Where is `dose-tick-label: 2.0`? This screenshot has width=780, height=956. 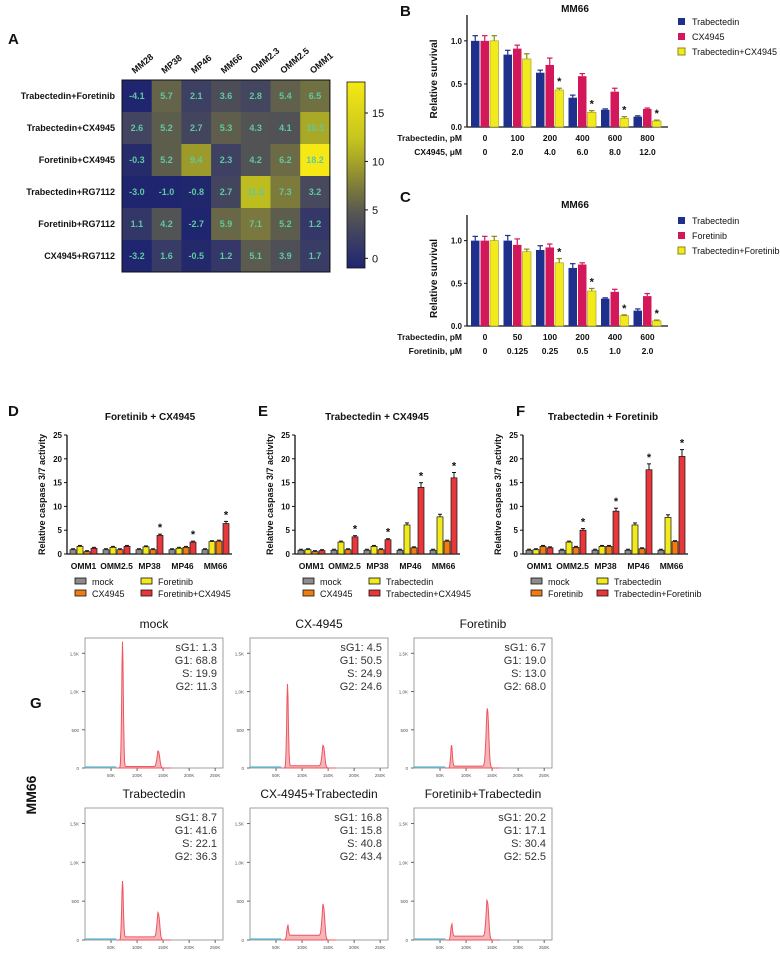
dose-tick-label: 2.0 is located at coordinates (518, 152).